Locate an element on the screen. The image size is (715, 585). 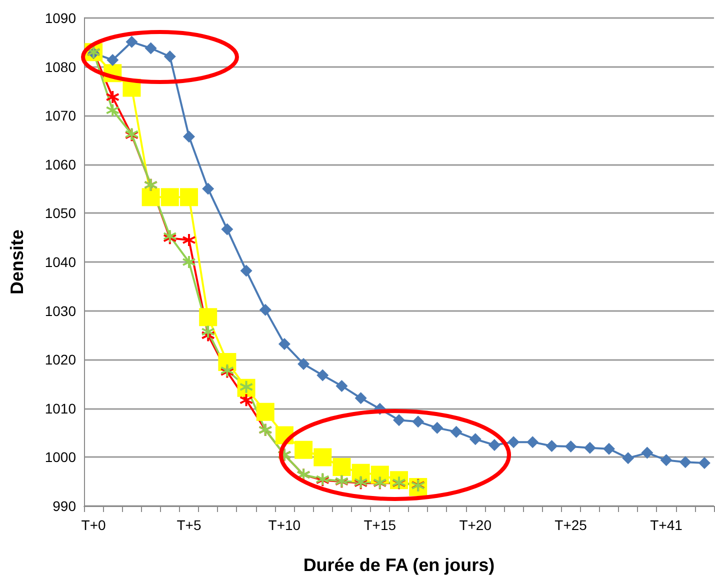
x-tick-label: T+25 is located at coordinates (571, 525).